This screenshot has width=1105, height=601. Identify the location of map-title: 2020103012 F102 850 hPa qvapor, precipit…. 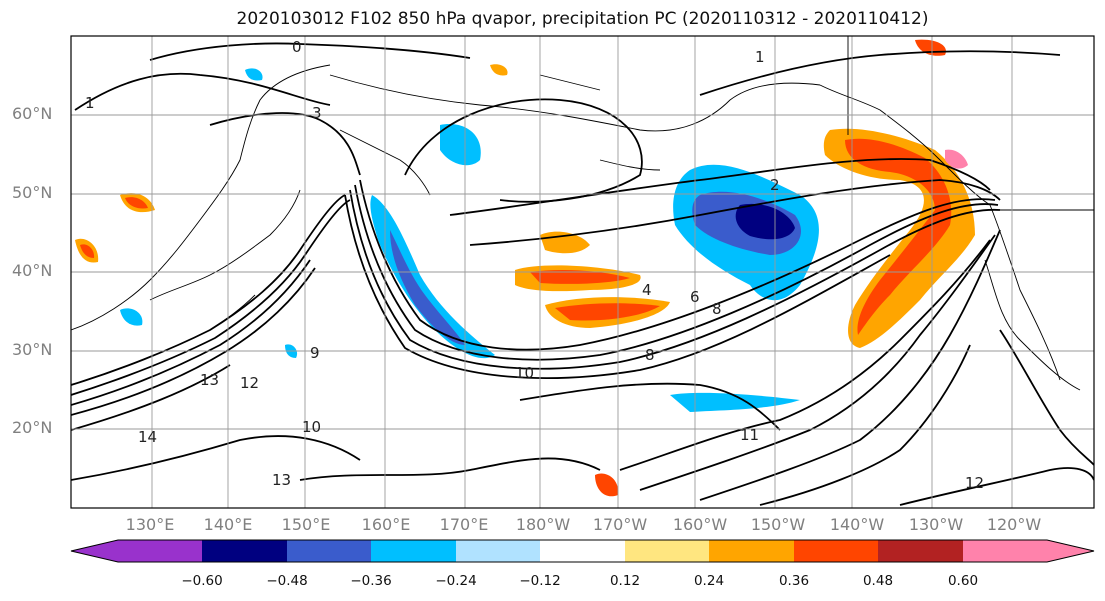
(582, 19).